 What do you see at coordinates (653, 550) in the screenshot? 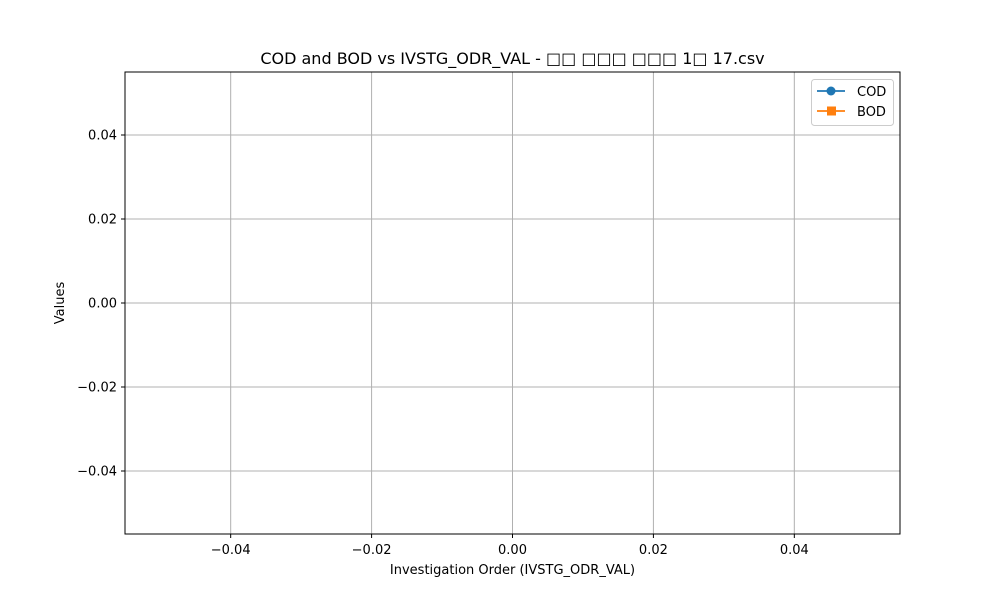
I see `x-tick-label: 0.02` at bounding box center [653, 550].